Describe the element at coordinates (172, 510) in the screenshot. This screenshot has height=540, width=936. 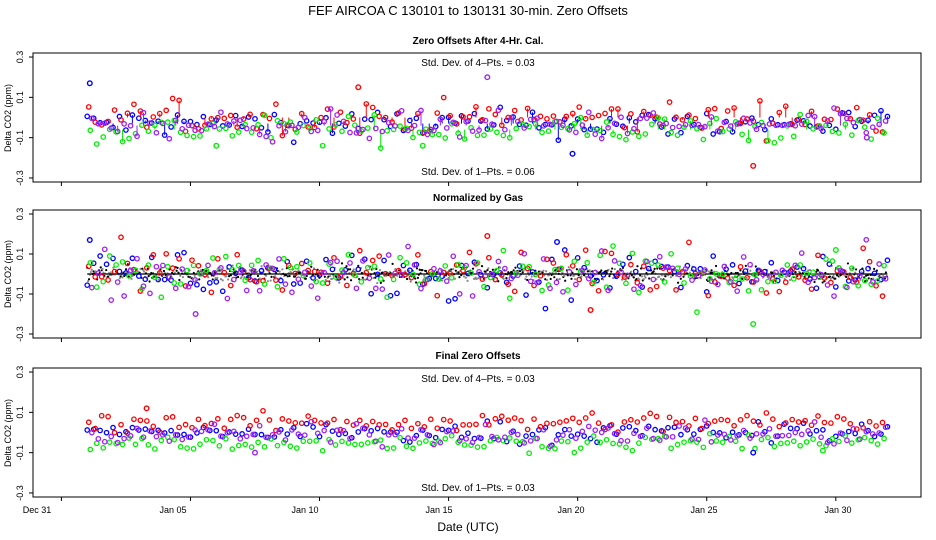
I see `x-tick-label: Jan 05` at that location.